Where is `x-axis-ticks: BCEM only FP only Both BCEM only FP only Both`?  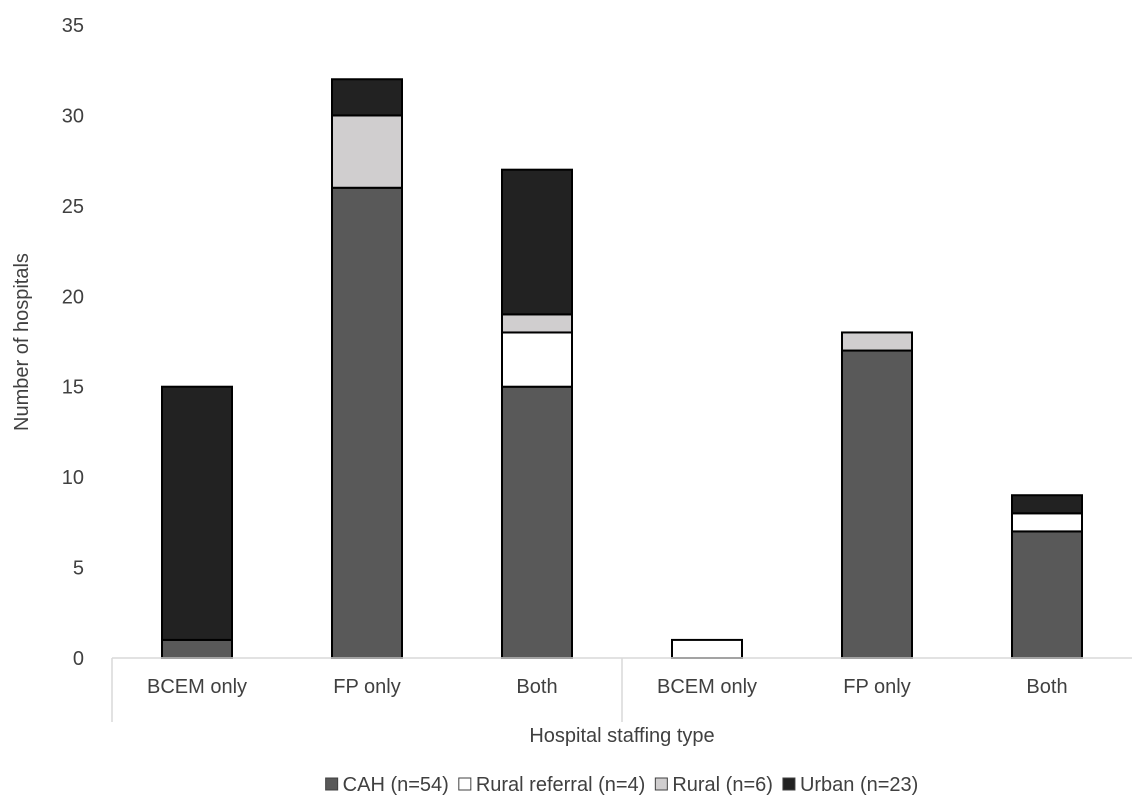 x-axis-ticks: BCEM only FP only Both BCEM only FP only Both is located at coordinates (607, 687).